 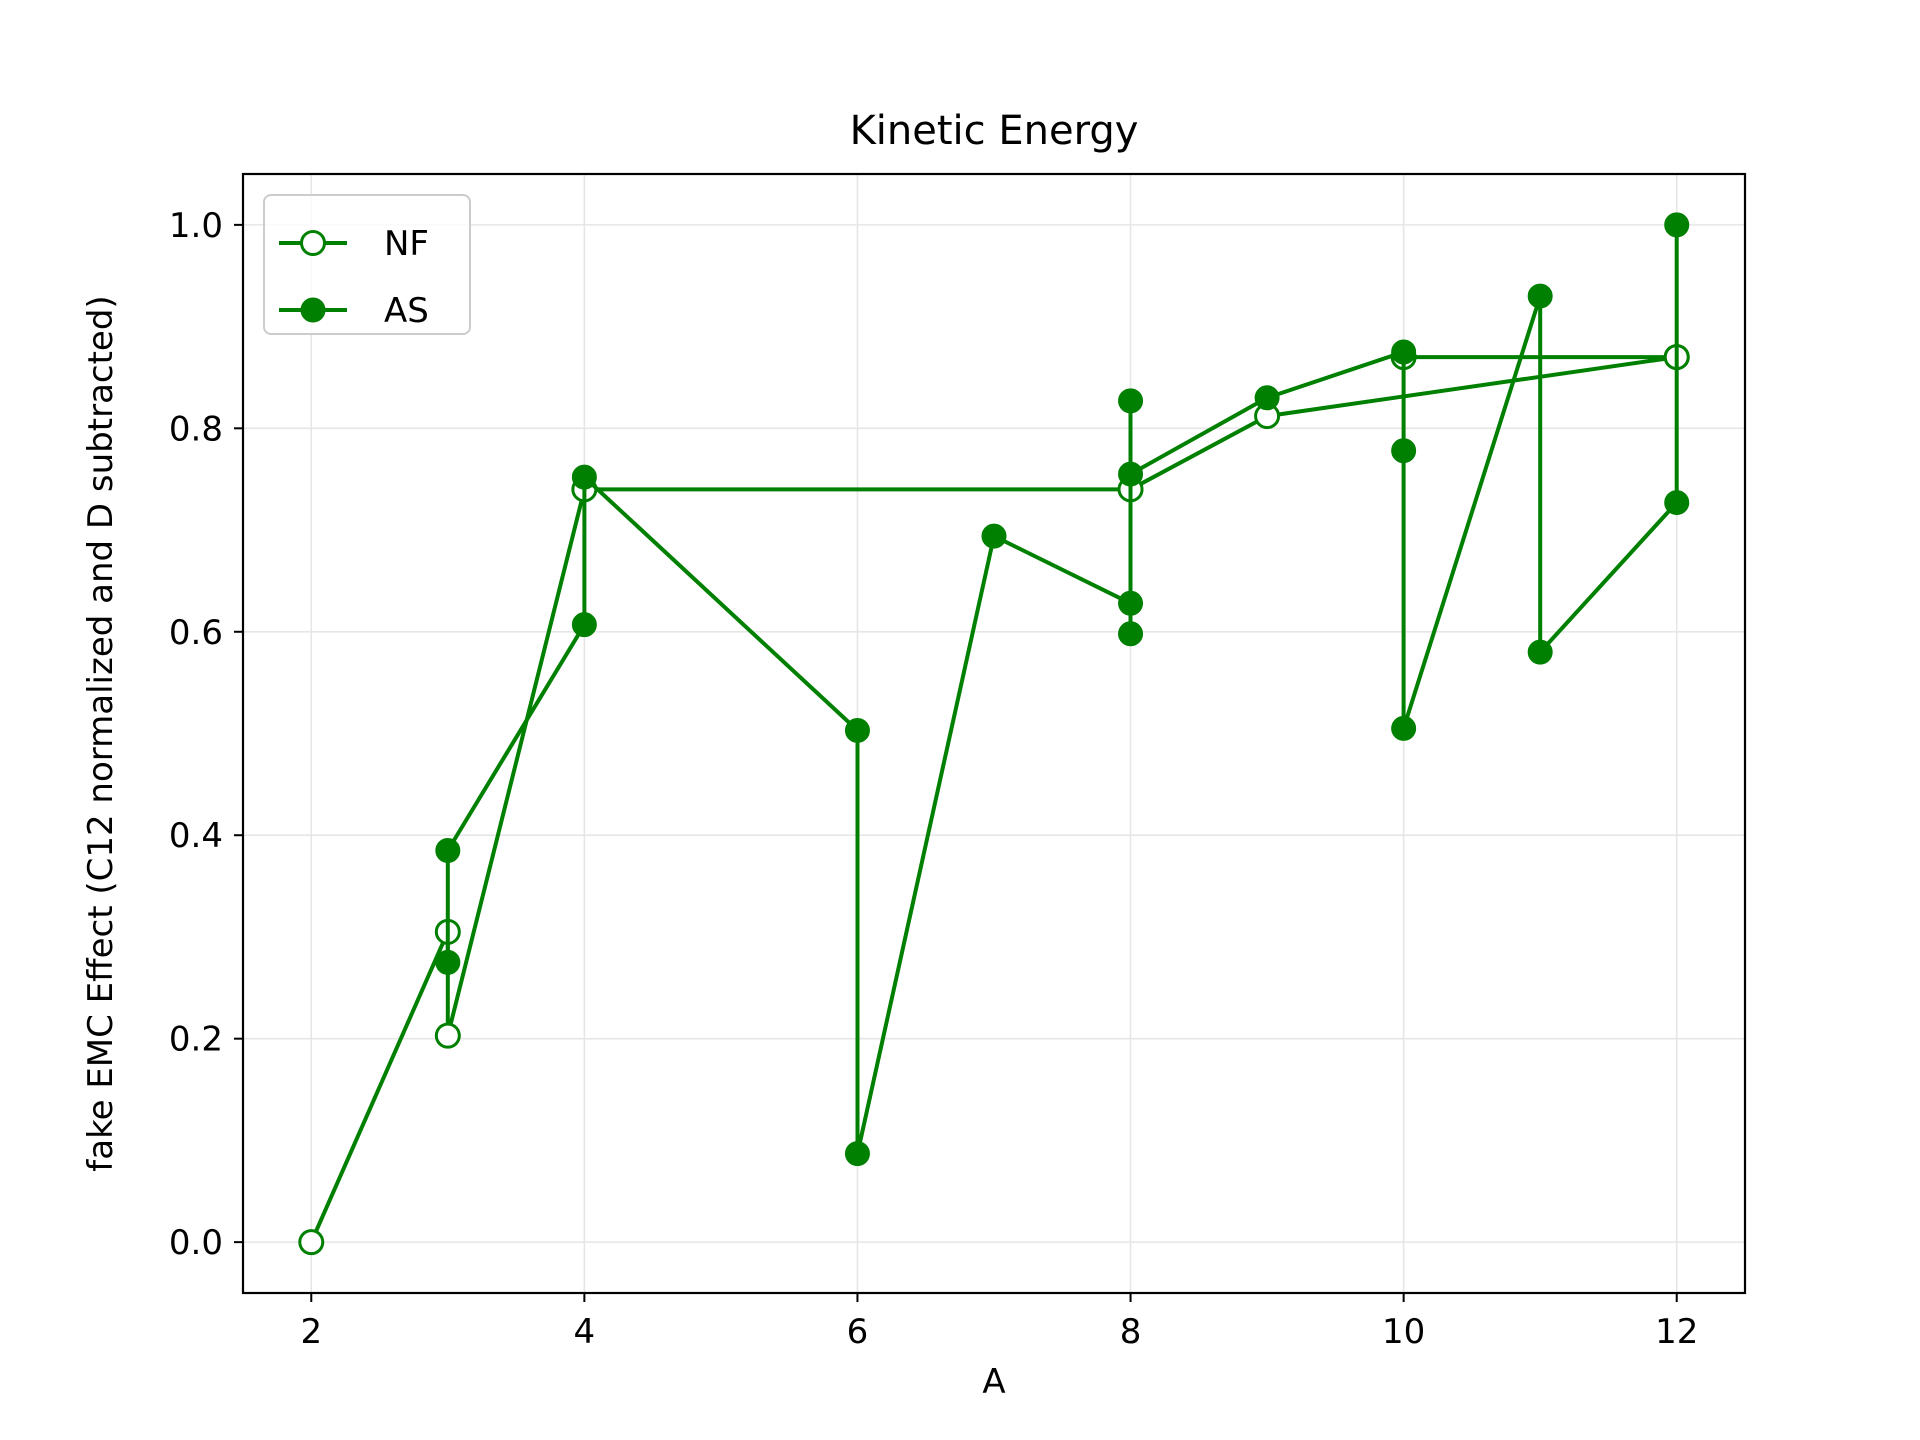 I want to click on legend-marker-nf, so click(x=313, y=243).